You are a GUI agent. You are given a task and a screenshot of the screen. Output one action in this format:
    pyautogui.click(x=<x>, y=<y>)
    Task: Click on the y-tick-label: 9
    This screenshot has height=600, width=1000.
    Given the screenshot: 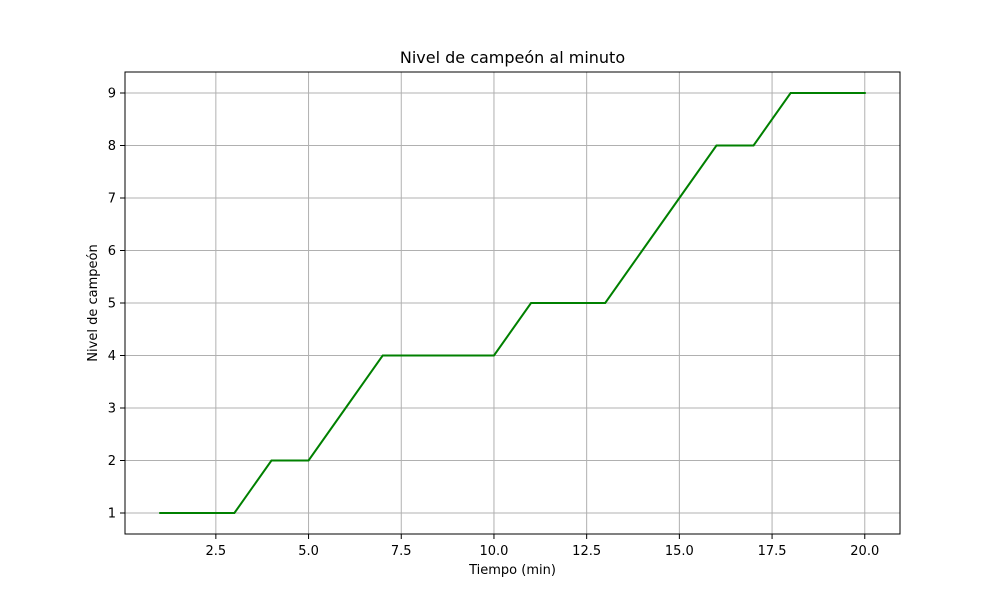 What is the action you would take?
    pyautogui.click(x=112, y=94)
    